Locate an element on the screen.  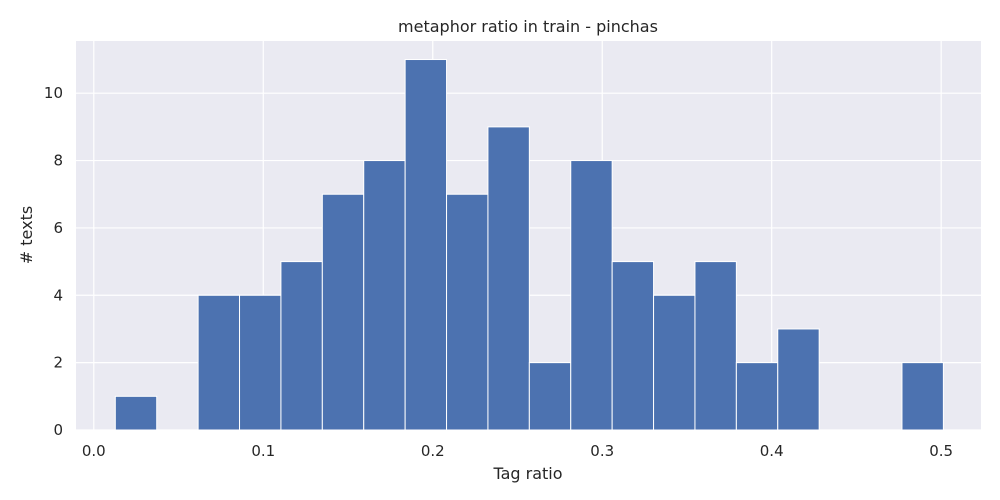
chart-title: metaphor ratio in train - pinchas is located at coordinates (528, 26).